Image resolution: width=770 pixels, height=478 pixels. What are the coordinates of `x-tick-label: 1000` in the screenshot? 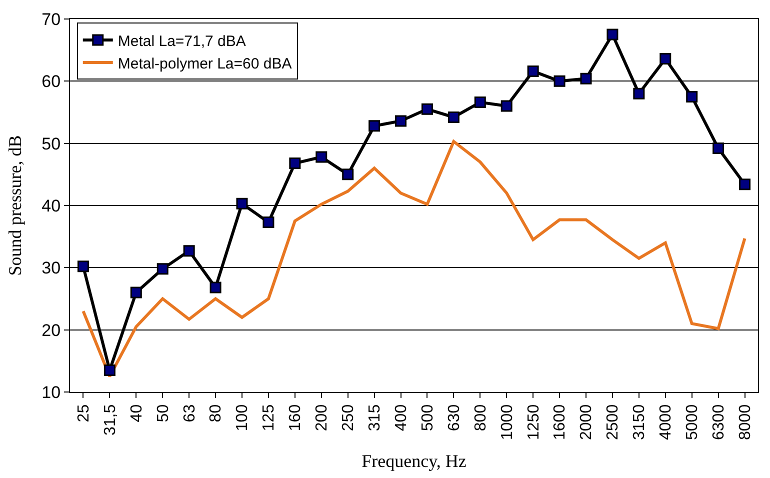 It's located at (507, 422).